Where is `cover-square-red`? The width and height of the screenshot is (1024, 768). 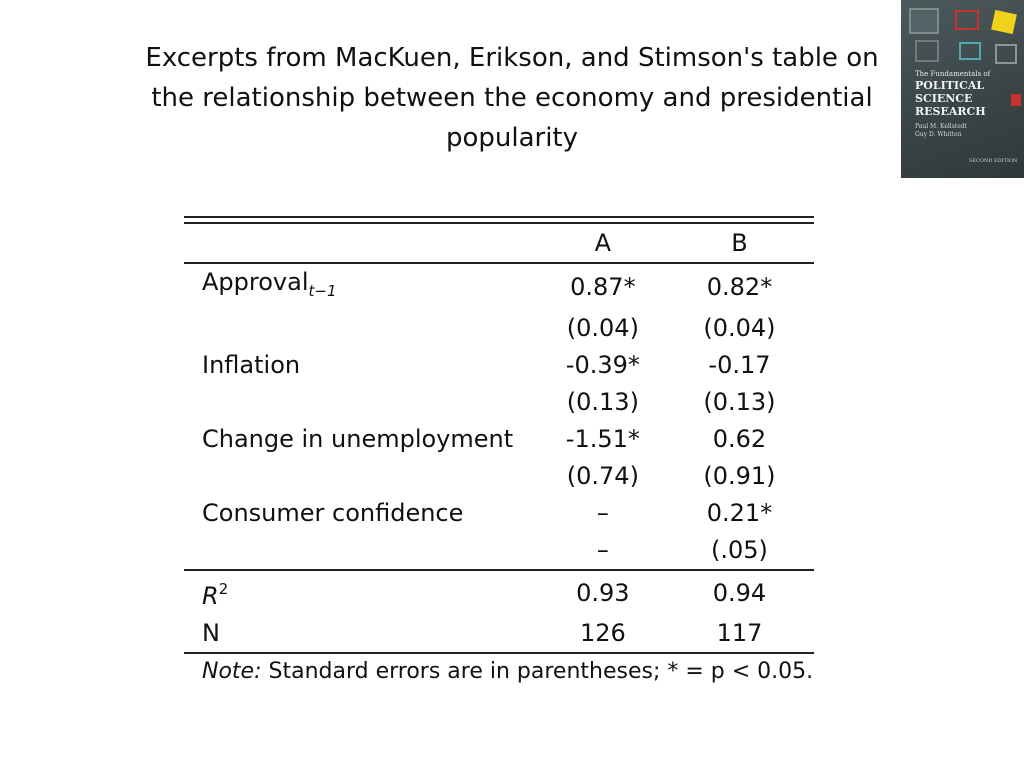 cover-square-red is located at coordinates (967, 20).